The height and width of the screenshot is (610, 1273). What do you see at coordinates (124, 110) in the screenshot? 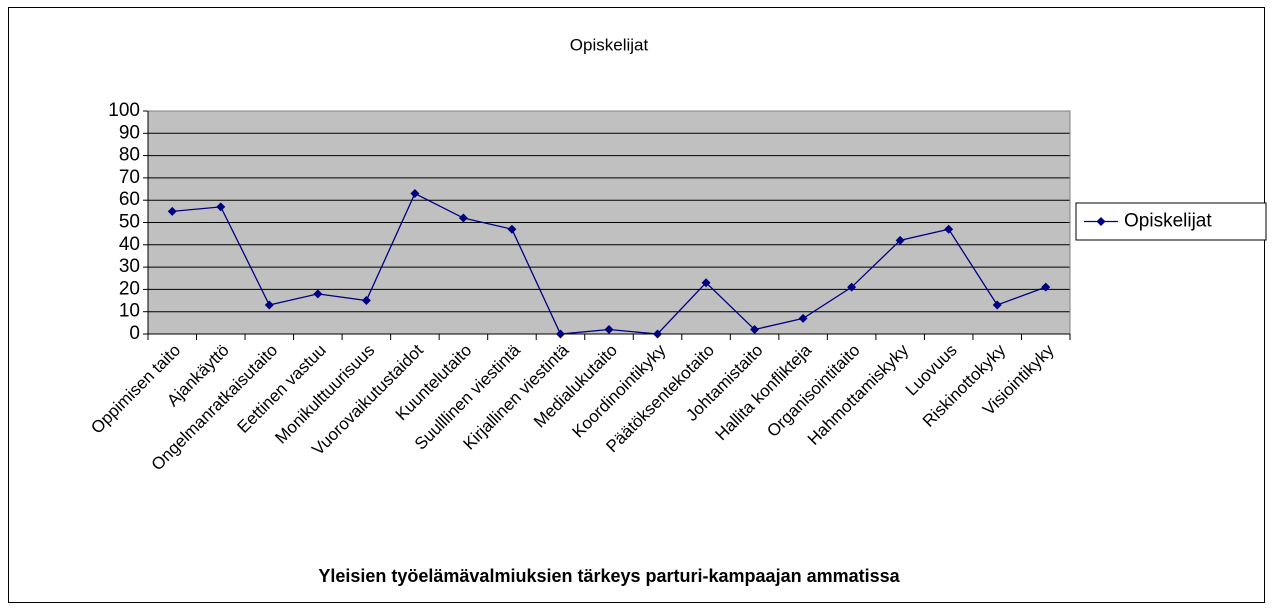
I see `y-tick-label: 100` at bounding box center [124, 110].